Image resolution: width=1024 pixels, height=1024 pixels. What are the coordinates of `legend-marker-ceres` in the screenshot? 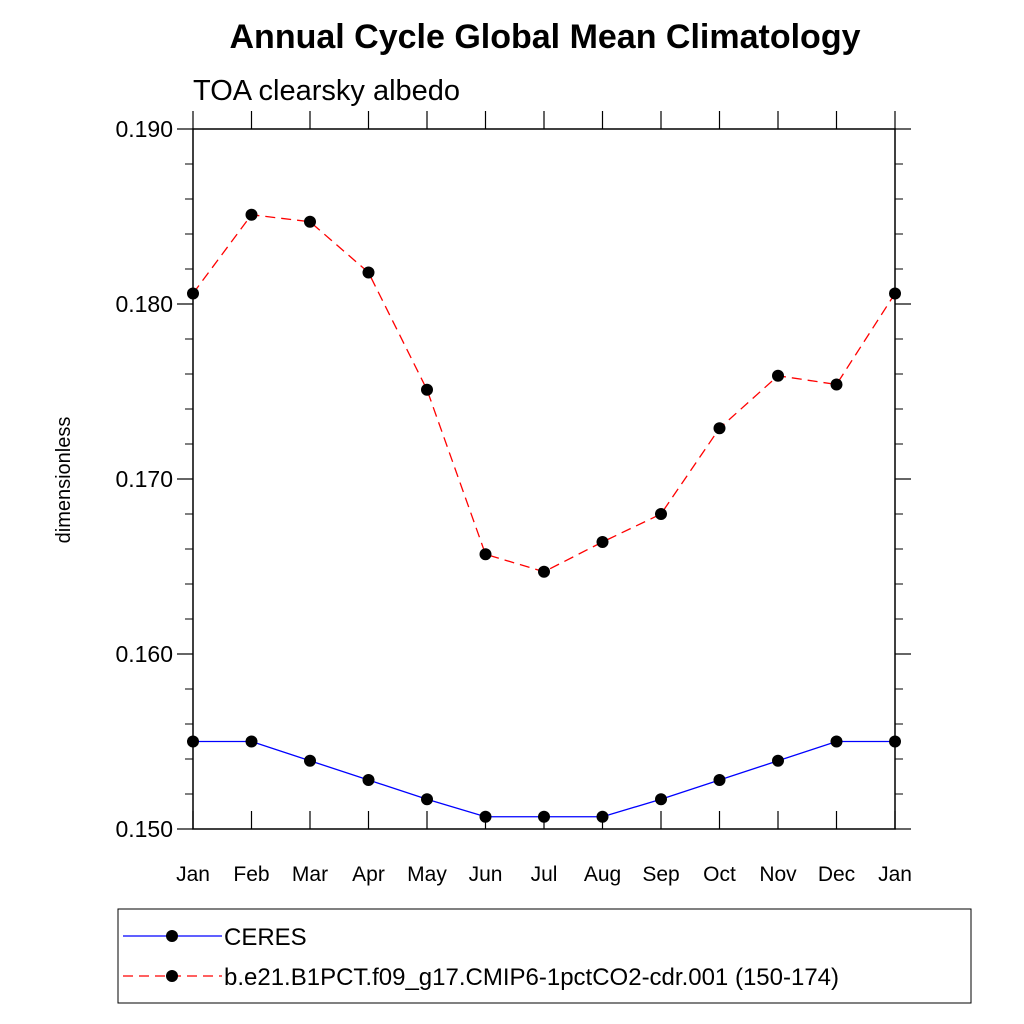 It's located at (172, 936).